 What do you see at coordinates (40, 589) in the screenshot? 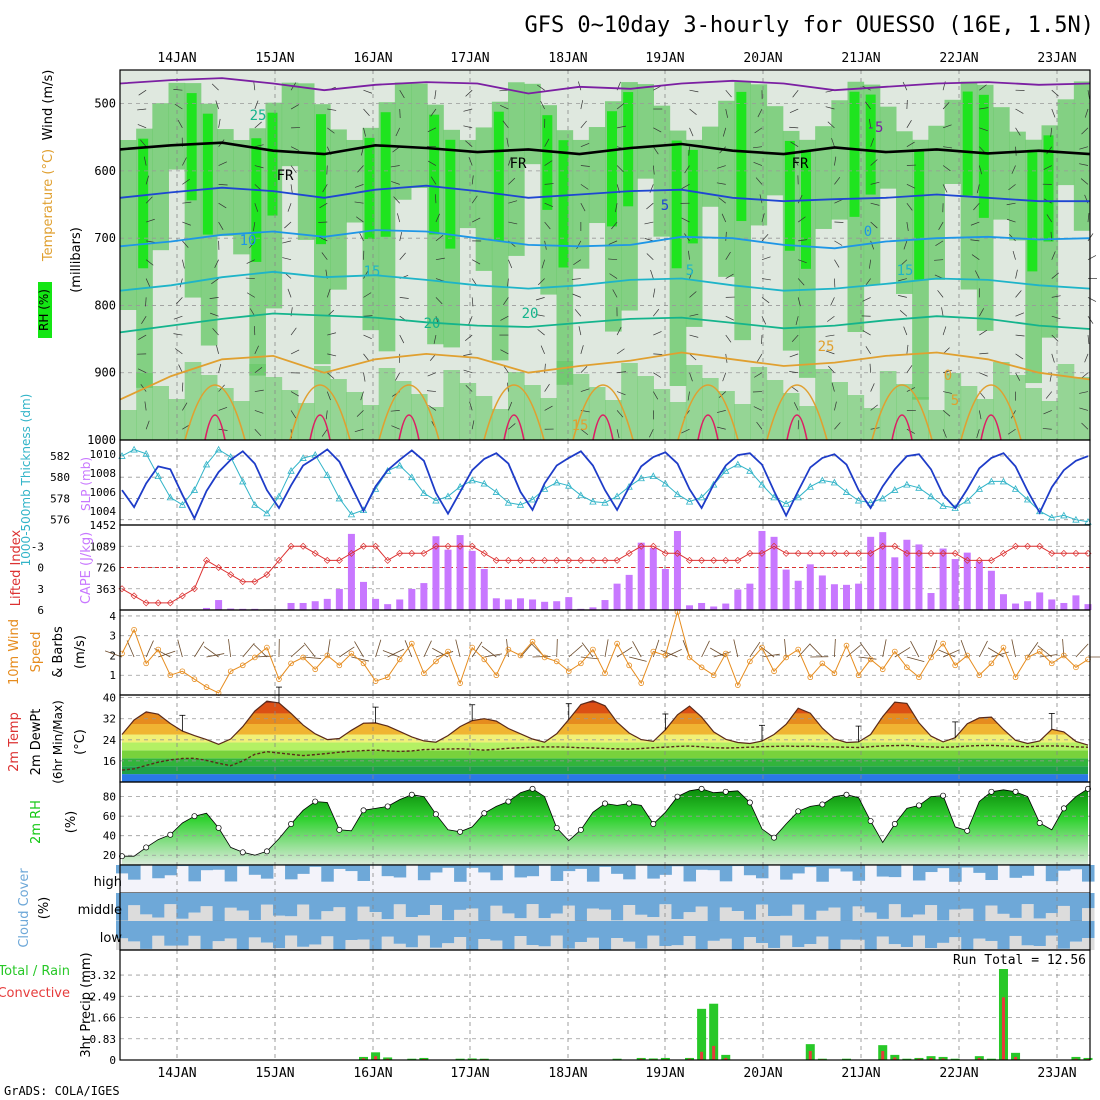
I see `lifted-tick-3: 3` at bounding box center [40, 589].